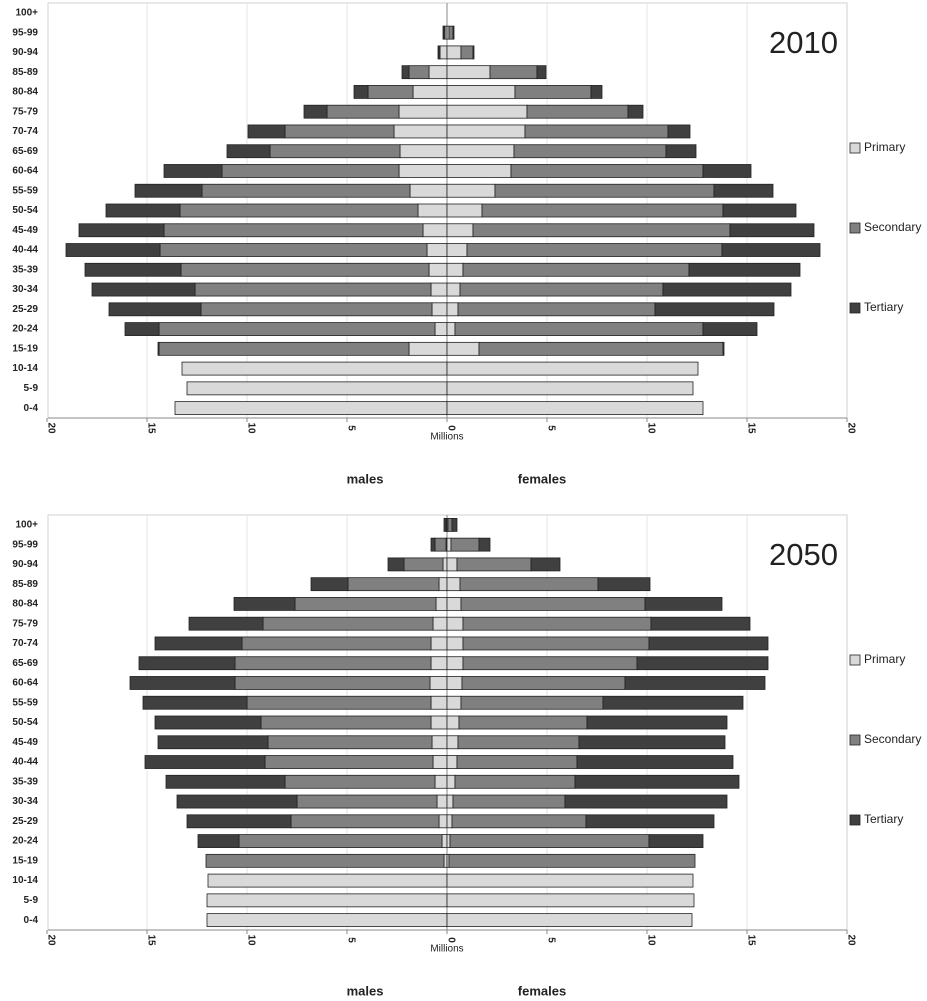 This screenshot has width=927, height=1001. What do you see at coordinates (31, 388) in the screenshot?
I see `category-label: 5-9` at bounding box center [31, 388].